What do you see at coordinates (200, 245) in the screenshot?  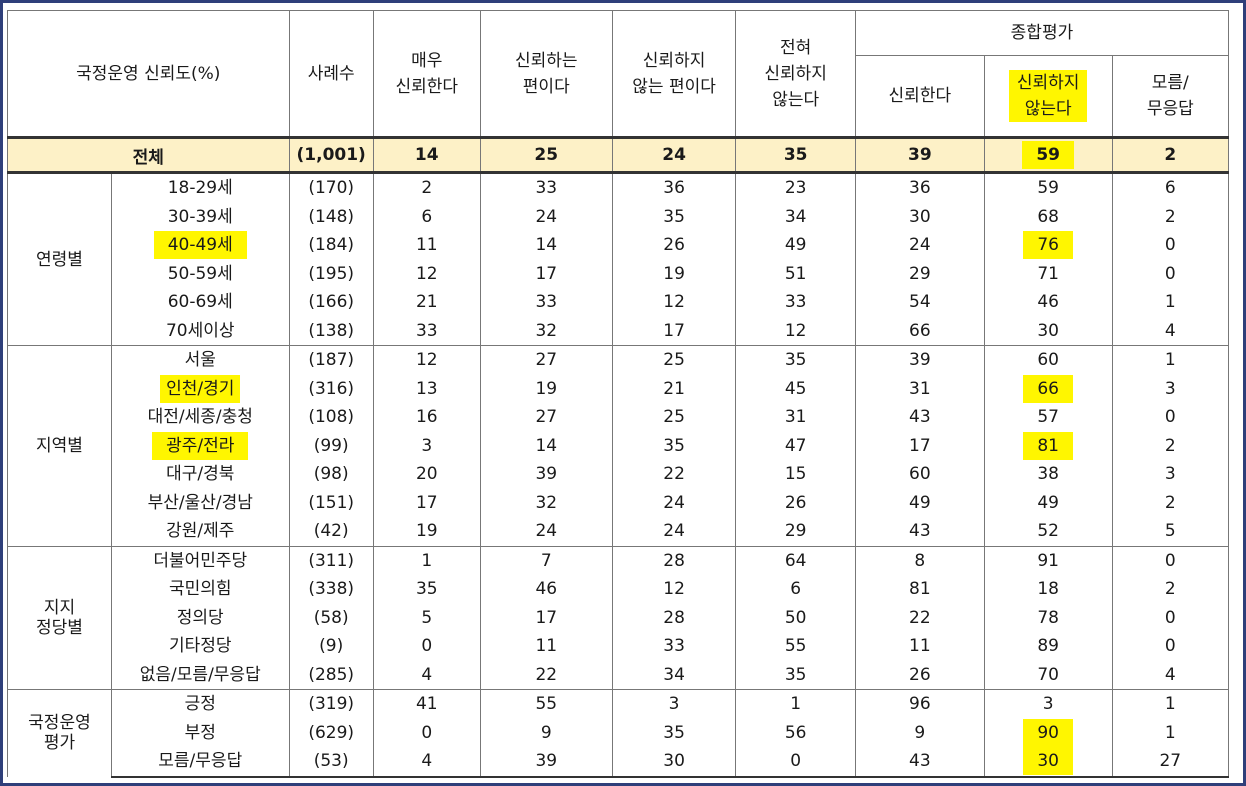 I see `row-label-highlight: 40-49세` at bounding box center [200, 245].